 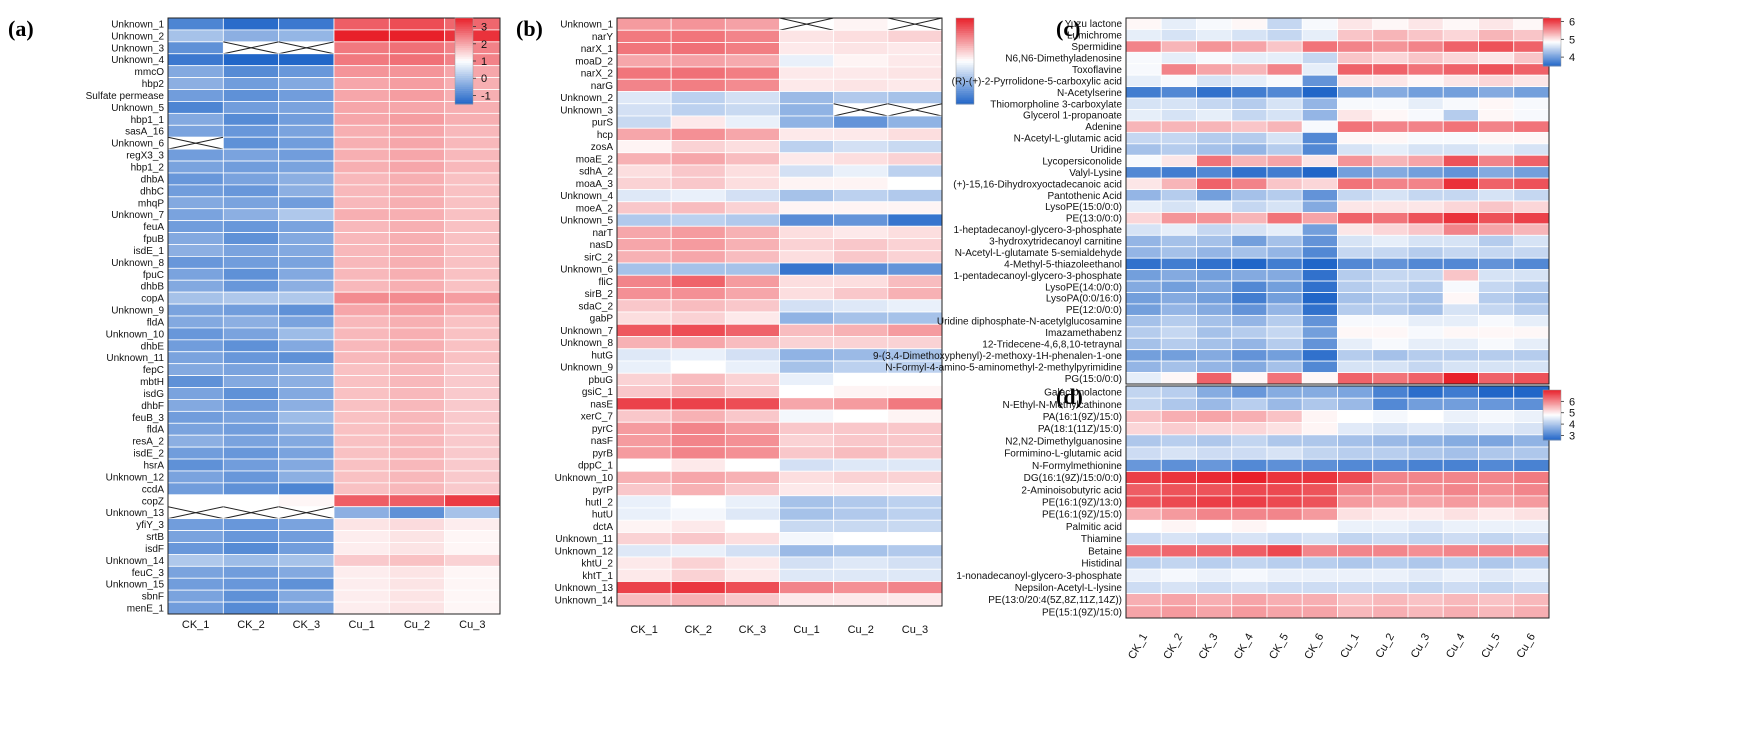 What do you see at coordinates (1030, 322) in the screenshot?
I see `row-label: Uridine diphosphate-N-acetylglucosamine` at bounding box center [1030, 322].